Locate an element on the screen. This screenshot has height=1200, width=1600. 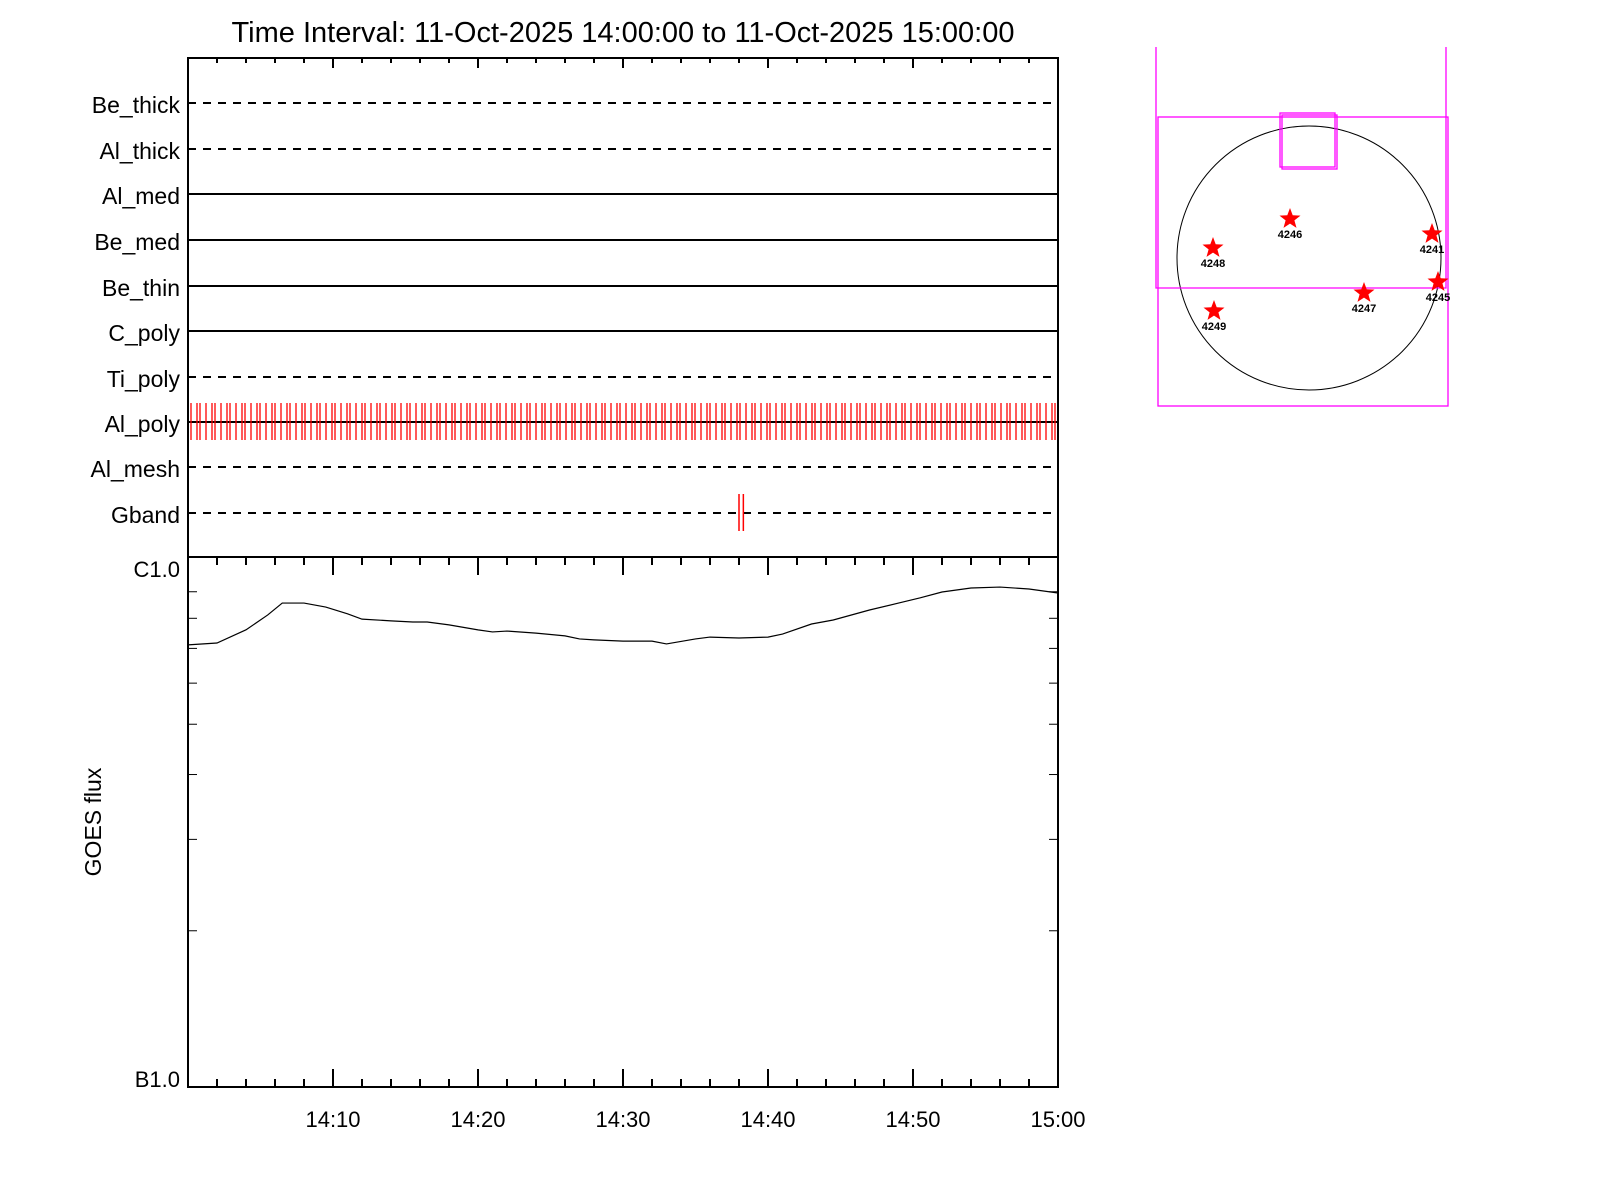
goes-flux-line is located at coordinates (623, 616).